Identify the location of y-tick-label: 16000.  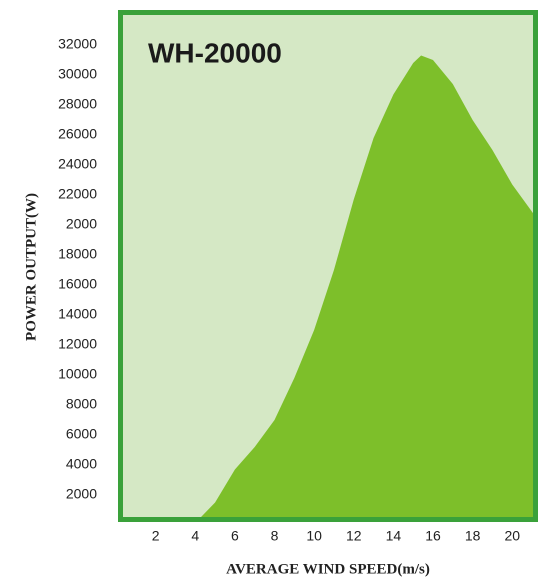
(77, 284).